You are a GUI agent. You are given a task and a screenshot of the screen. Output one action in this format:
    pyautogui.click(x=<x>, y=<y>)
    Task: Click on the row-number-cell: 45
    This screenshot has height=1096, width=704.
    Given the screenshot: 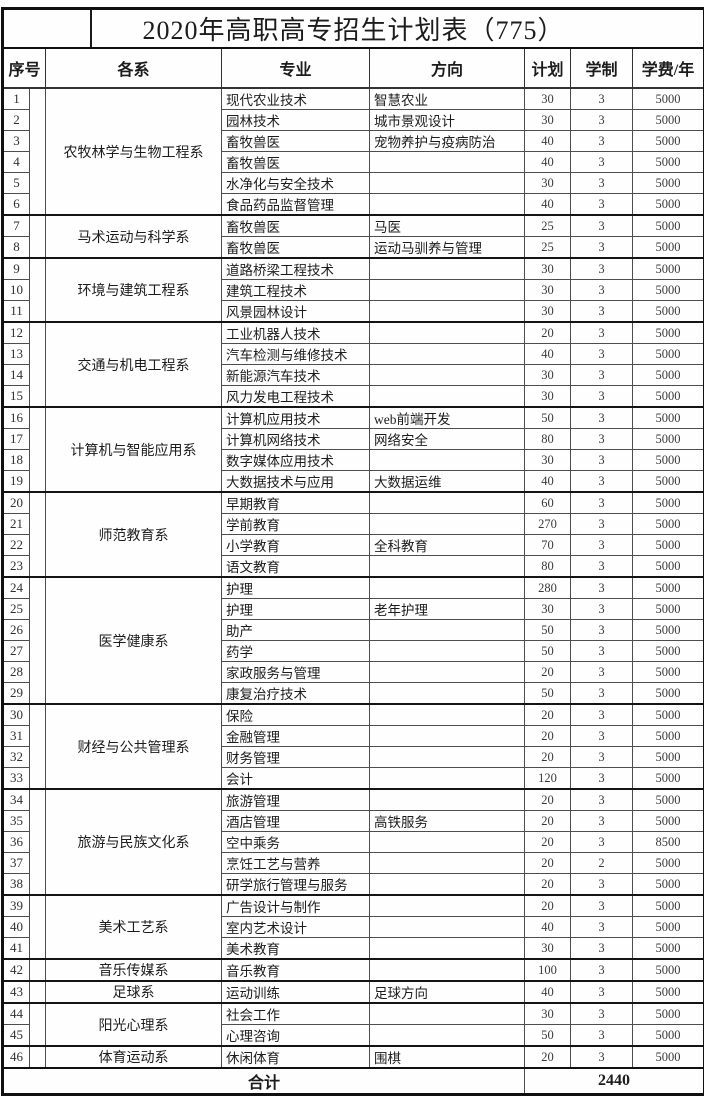 What is the action you would take?
    pyautogui.click(x=16, y=1036)
    